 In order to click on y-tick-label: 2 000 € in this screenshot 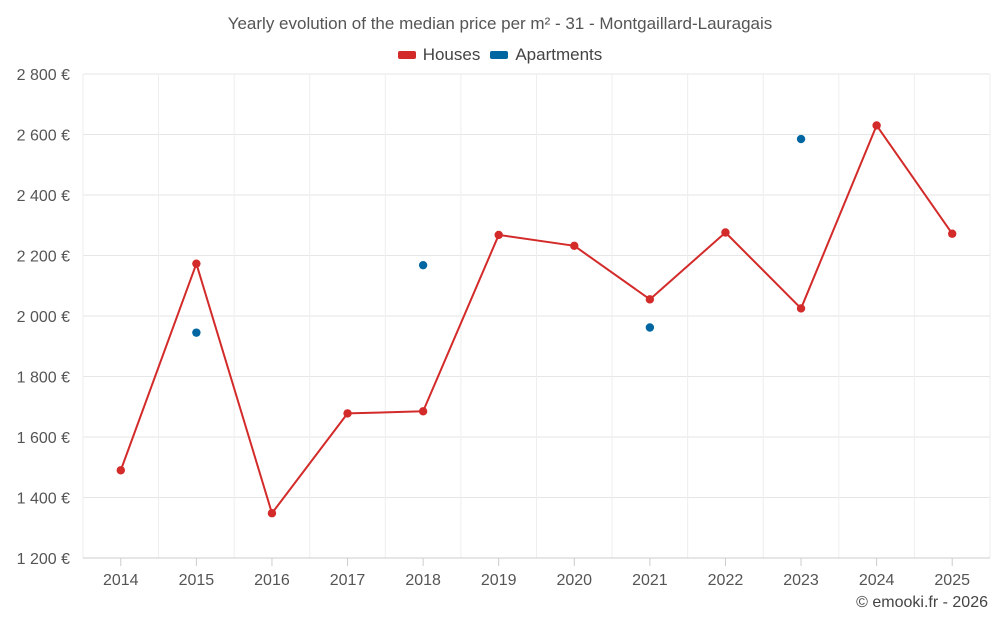, I will do `click(43, 317)`.